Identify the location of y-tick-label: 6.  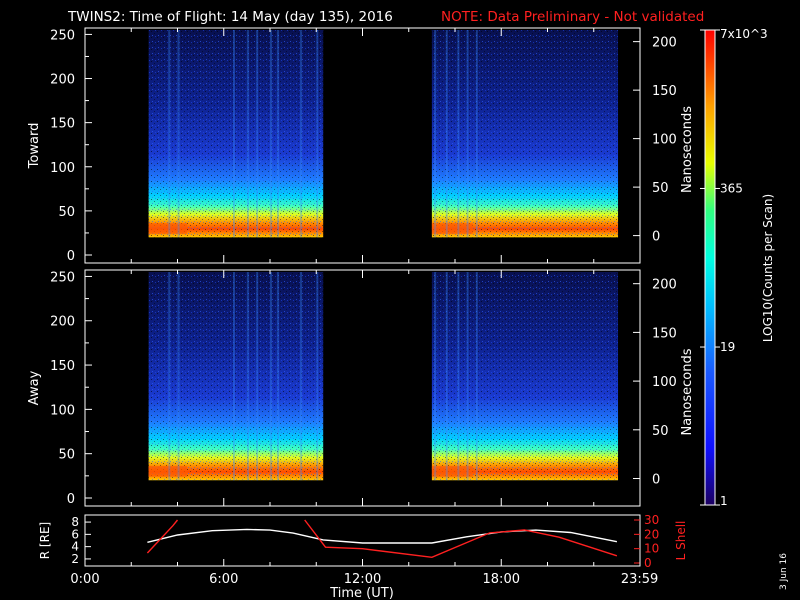
(75, 534).